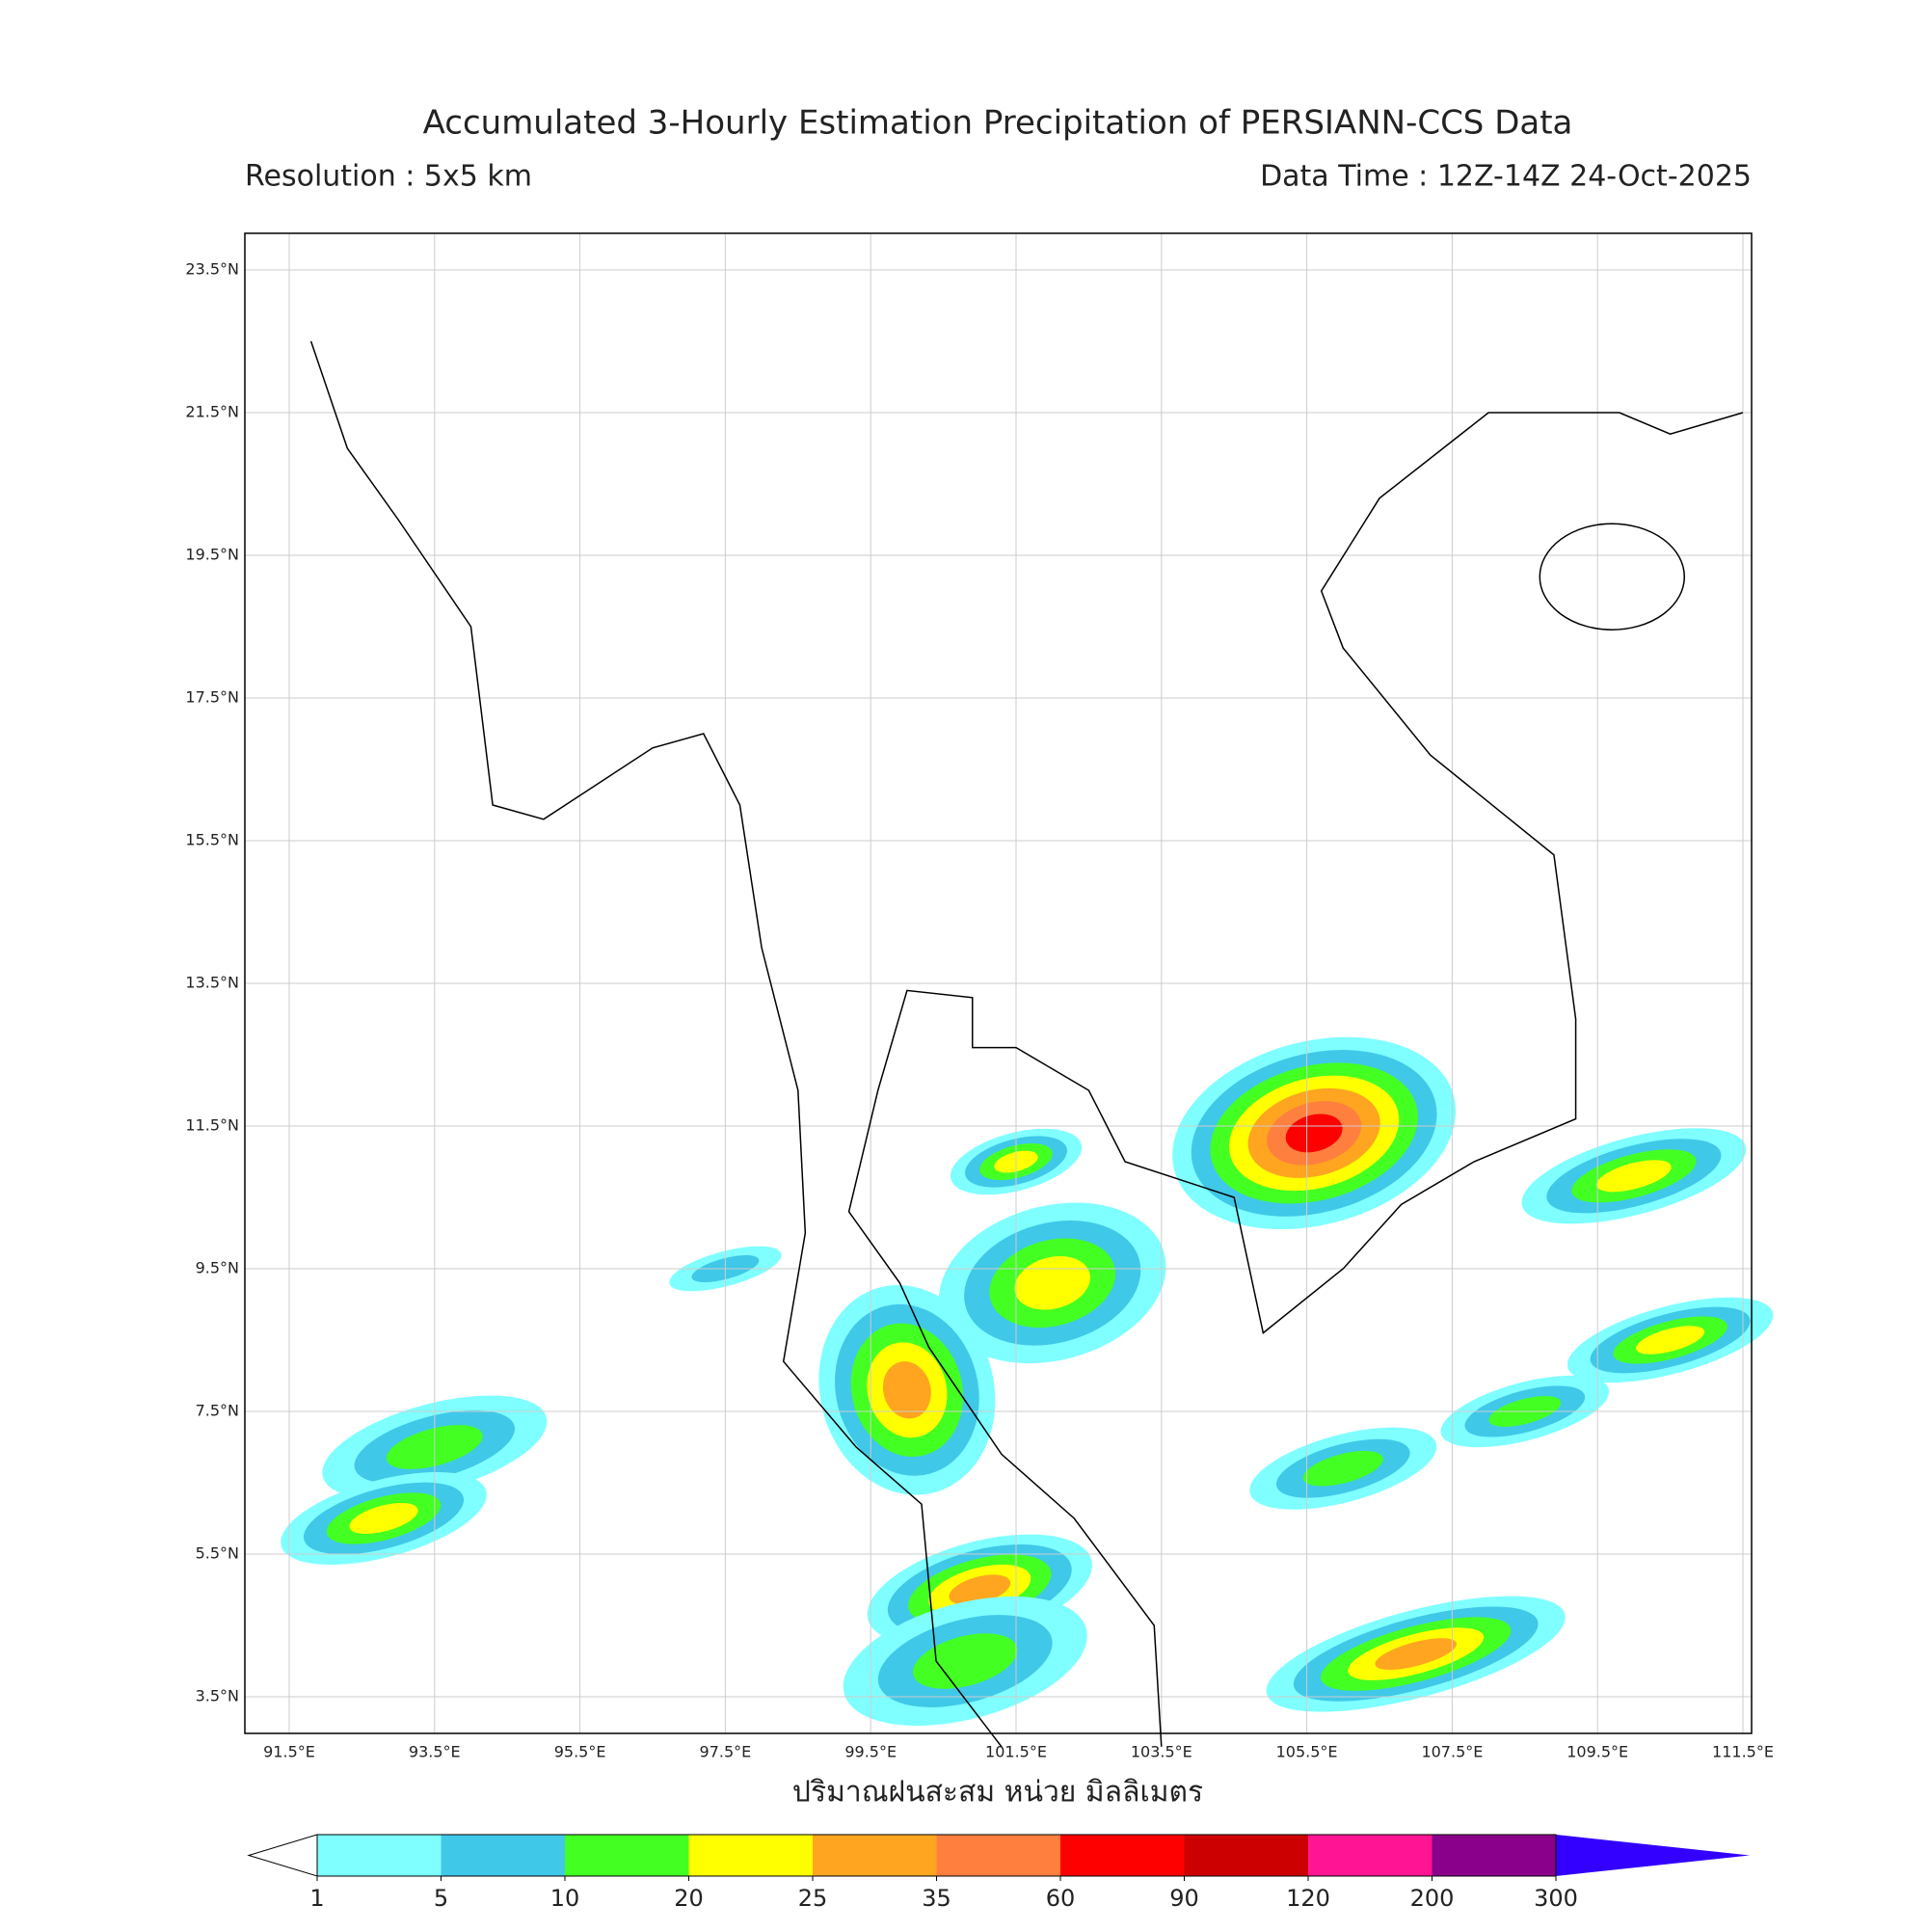 The height and width of the screenshot is (1932, 1928). What do you see at coordinates (217, 1553) in the screenshot?
I see `lat-tick-label: 5.5°N` at bounding box center [217, 1553].